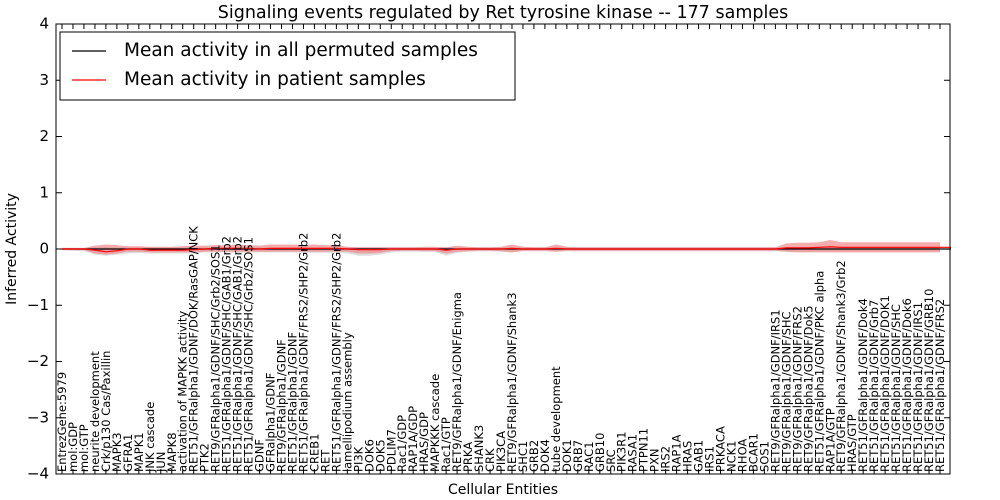 The image size is (1000, 500). I want to click on x-tick-label: Rac1/GDP, so click(402, 443).